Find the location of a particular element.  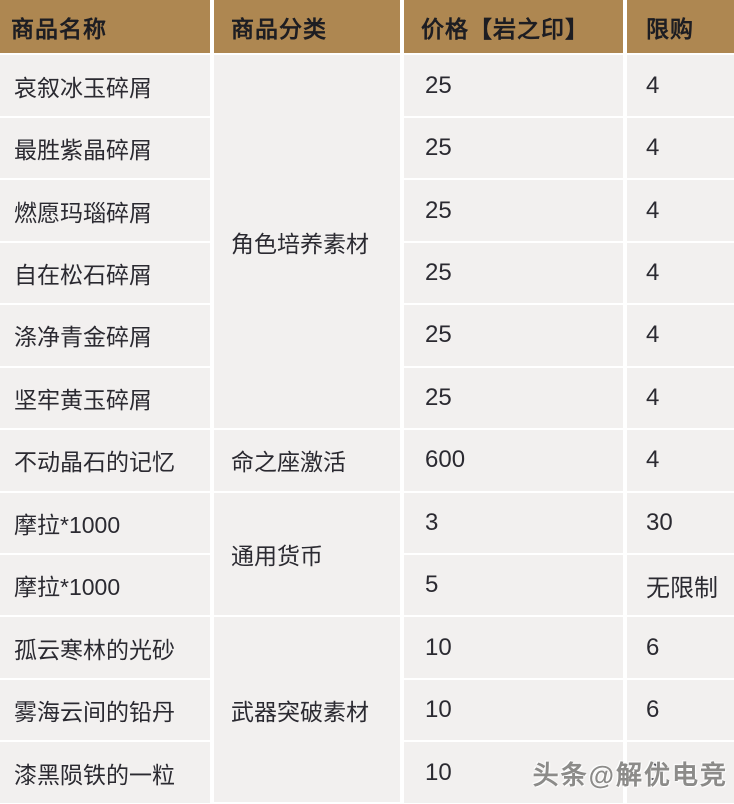

table-row: 摩拉*1000 5 无限制 is located at coordinates (367, 585).